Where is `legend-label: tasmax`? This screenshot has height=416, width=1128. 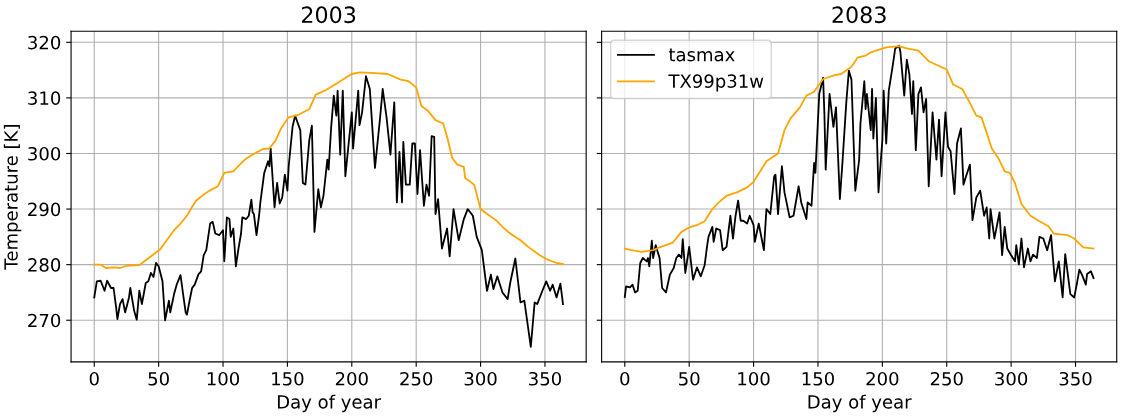 legend-label: tasmax is located at coordinates (701, 55).